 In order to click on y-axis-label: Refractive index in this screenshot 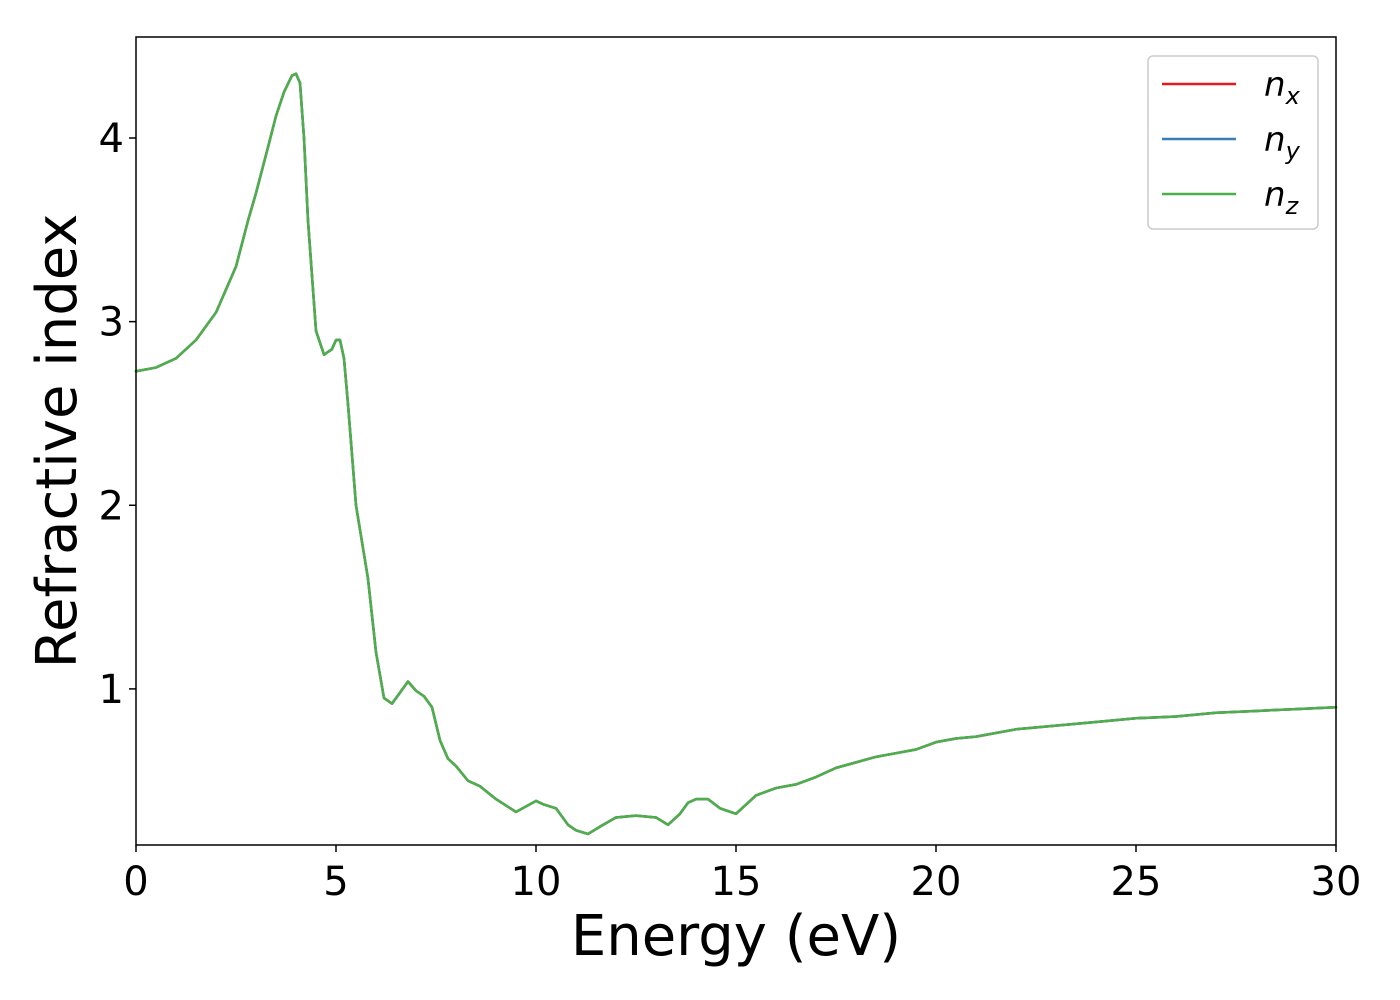, I will do `click(57, 441)`.